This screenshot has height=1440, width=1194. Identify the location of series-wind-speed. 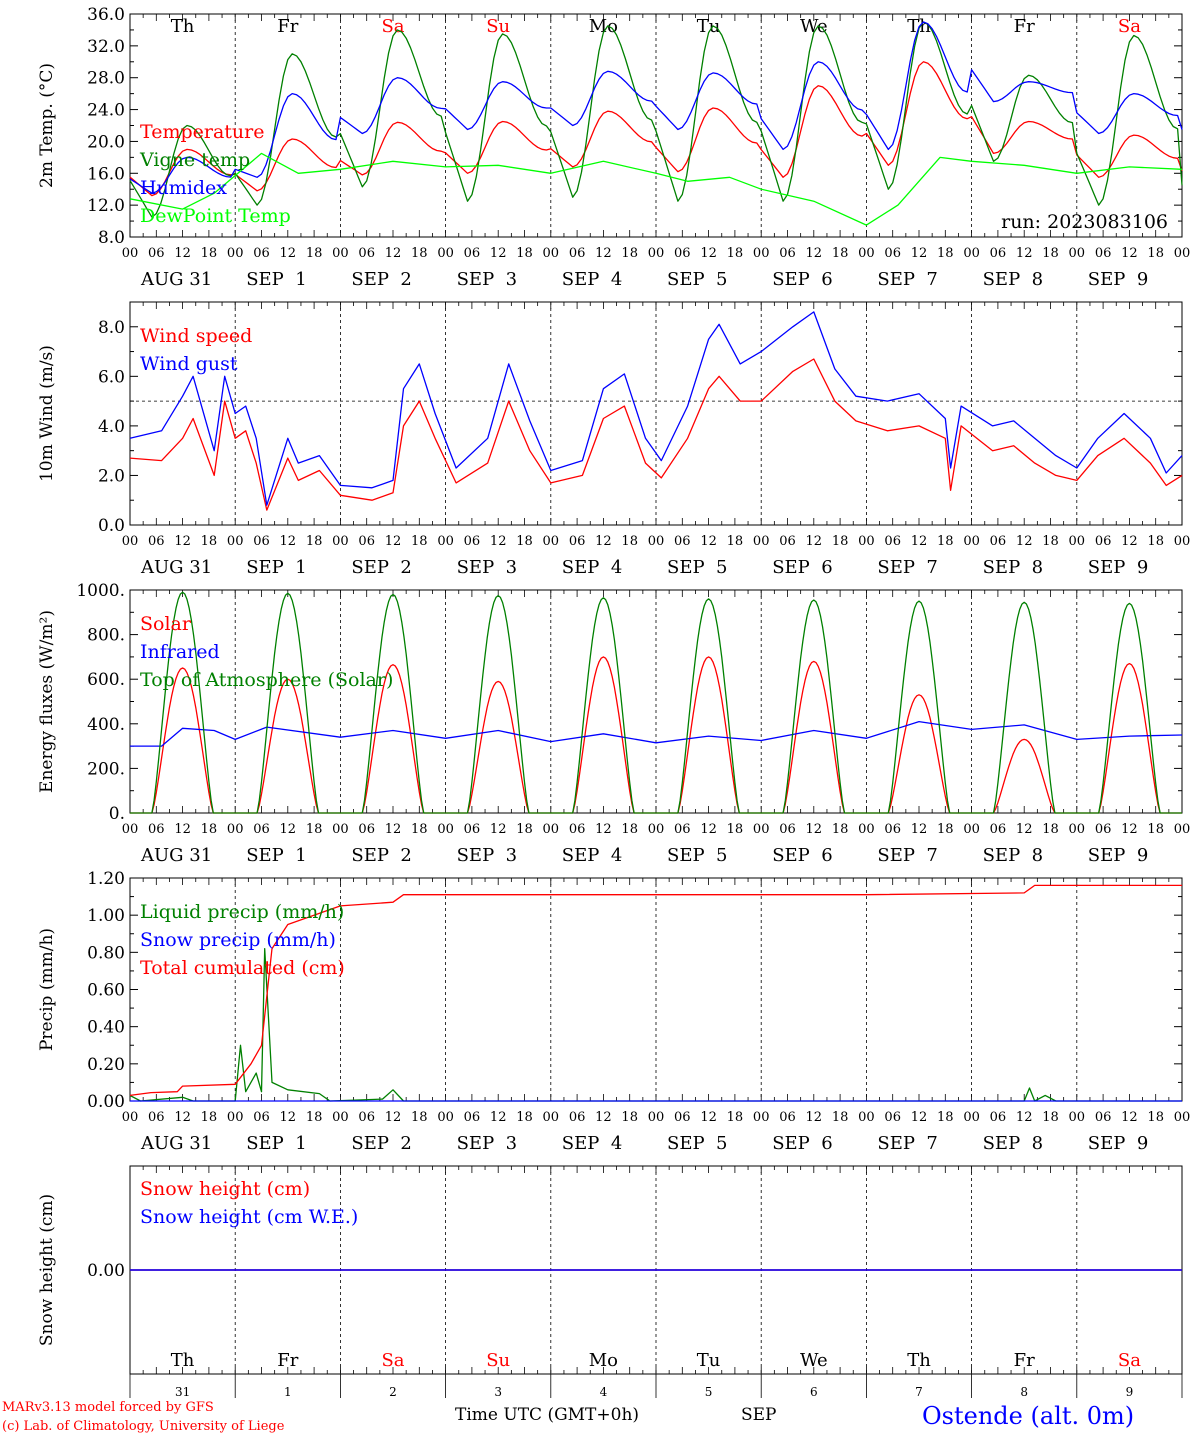
(656, 434).